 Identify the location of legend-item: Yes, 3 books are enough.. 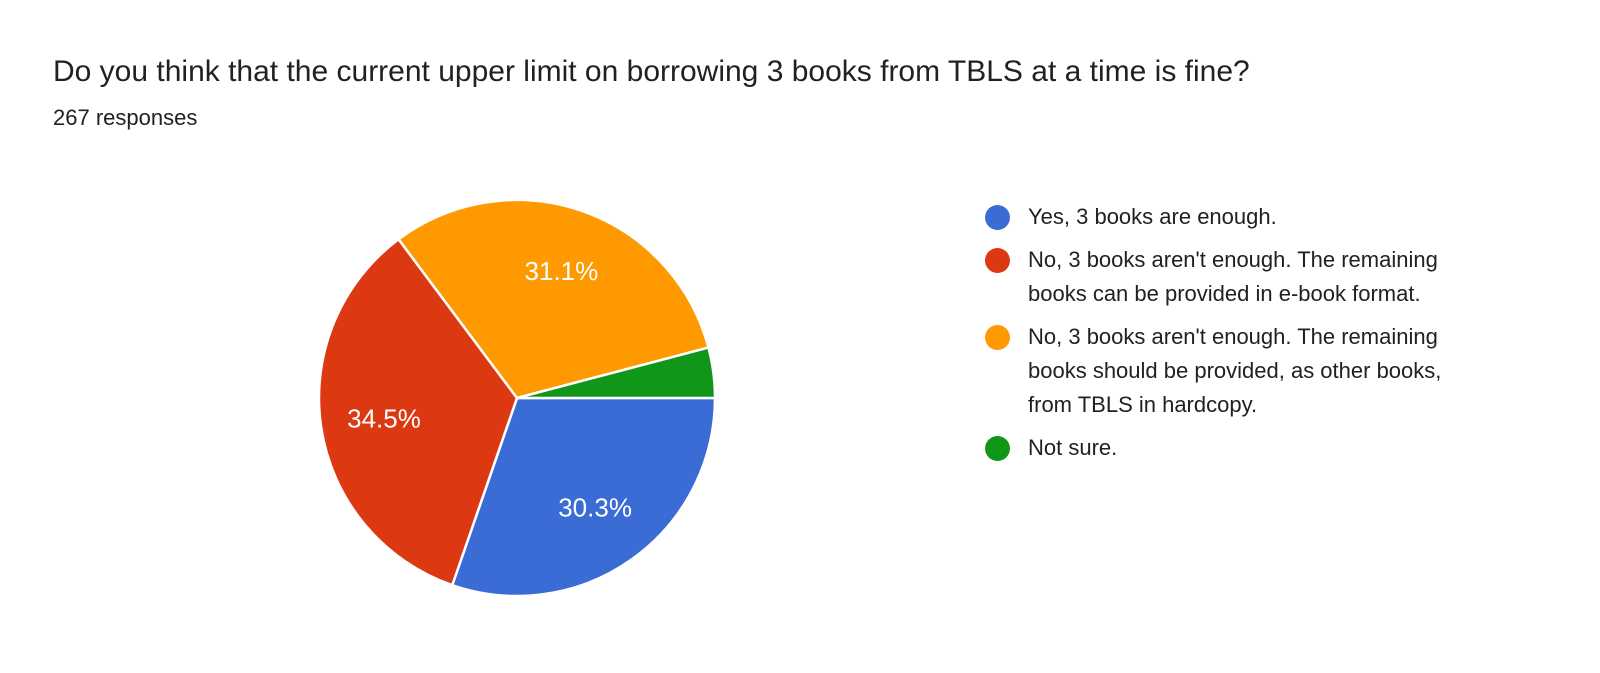
(1240, 217).